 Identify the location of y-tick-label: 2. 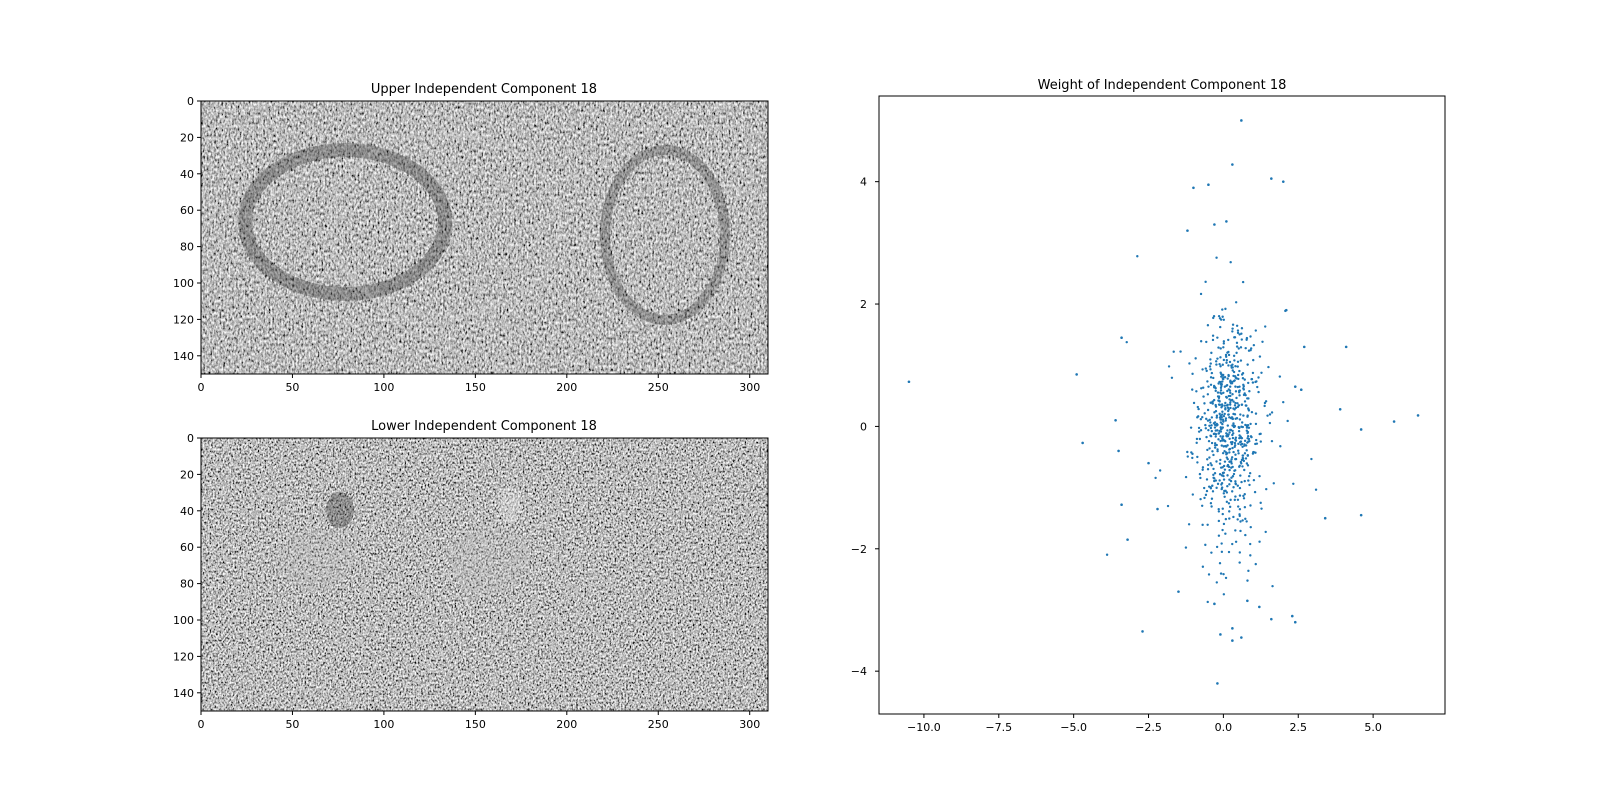
(863, 304).